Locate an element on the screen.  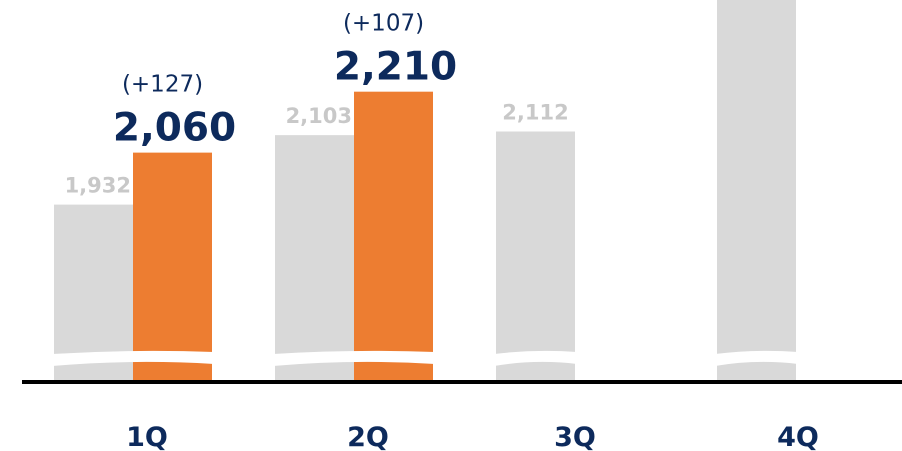
axis-break-1Q is located at coordinates (133, 358).